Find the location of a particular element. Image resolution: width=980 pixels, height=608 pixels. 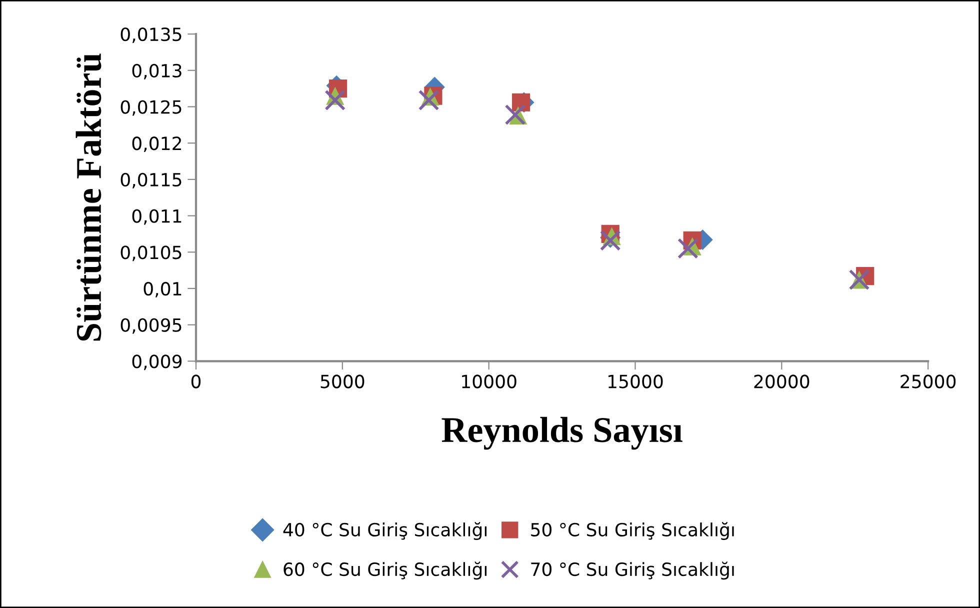

y-tick-label: 0,01 is located at coordinates (163, 290).